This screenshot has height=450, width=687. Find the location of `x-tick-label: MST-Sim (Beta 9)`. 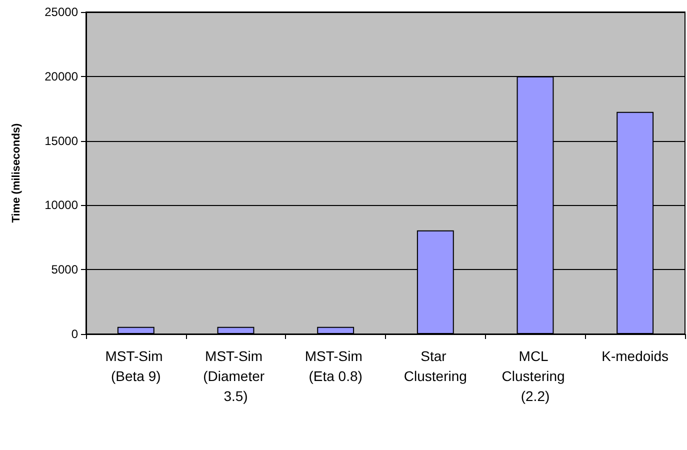

x-tick-label: MST-Sim (Beta 9) is located at coordinates (136, 366).